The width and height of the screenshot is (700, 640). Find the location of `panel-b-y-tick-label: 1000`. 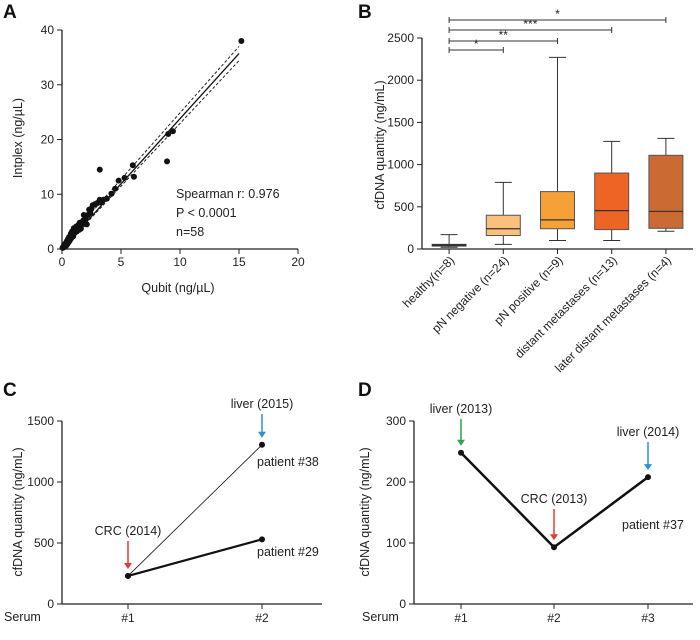

panel-b-y-tick-label: 1000 is located at coordinates (400, 165).